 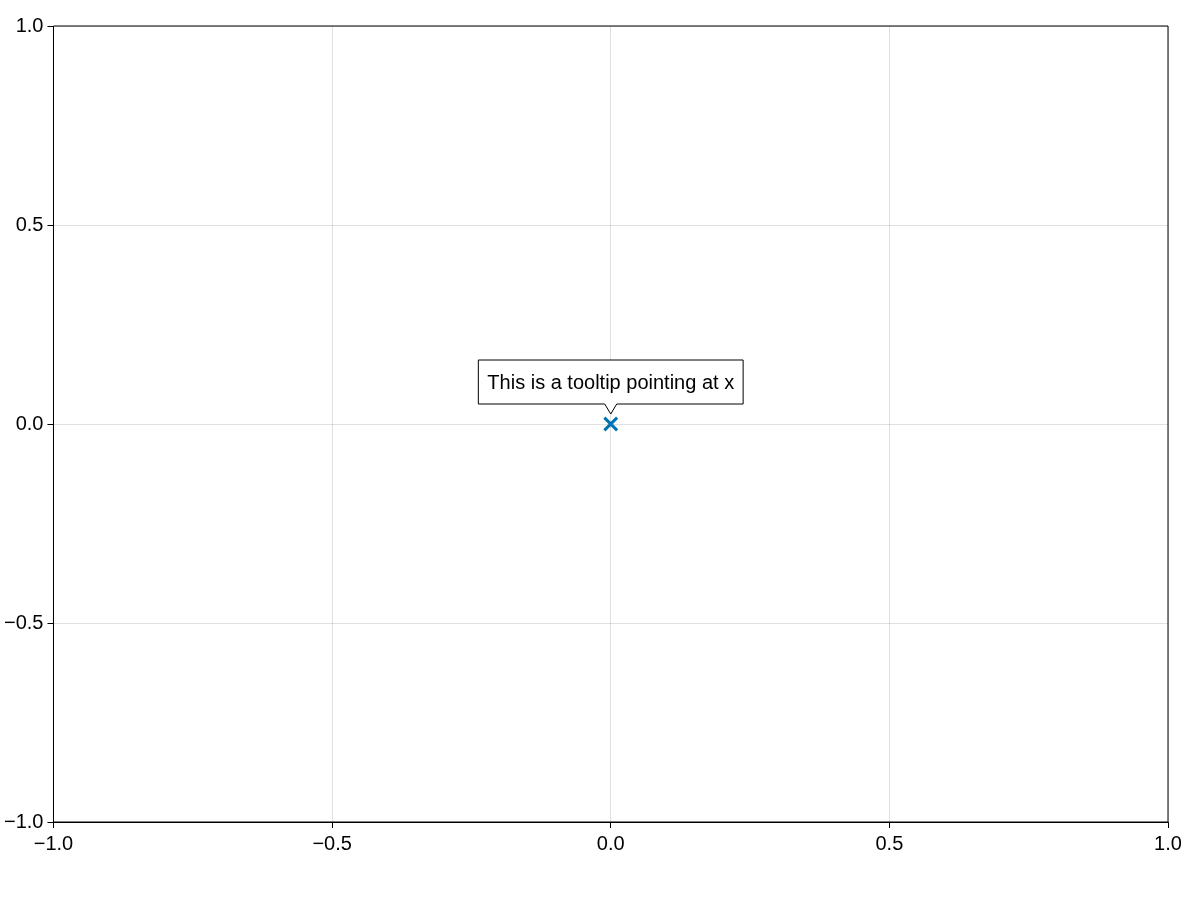 What do you see at coordinates (24, 621) in the screenshot?
I see `y-tick-label: −0.5` at bounding box center [24, 621].